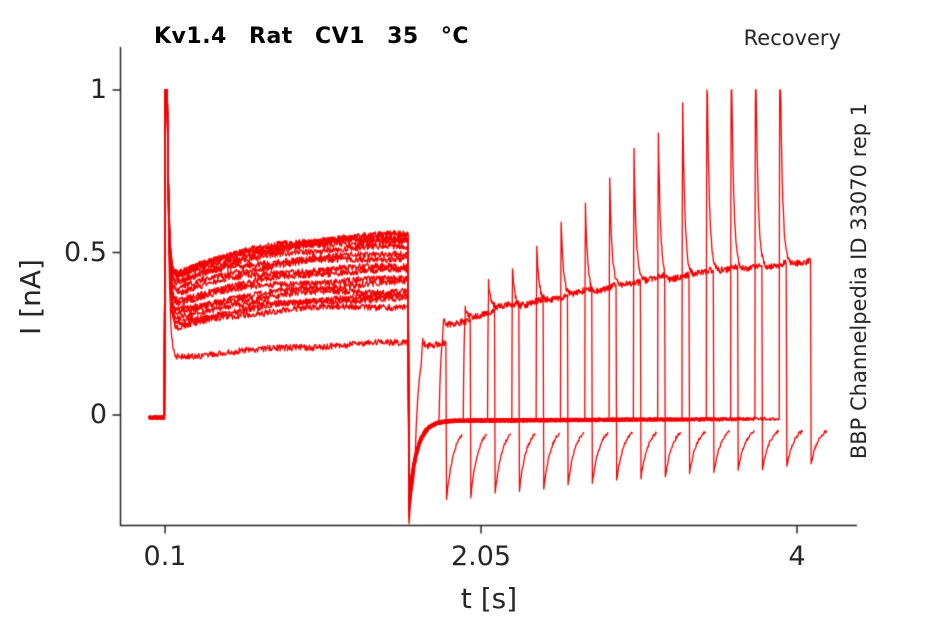 The image size is (945, 624). I want to click on chart-title: Kv1.4 Rat CV1 35 °C, so click(312, 36).